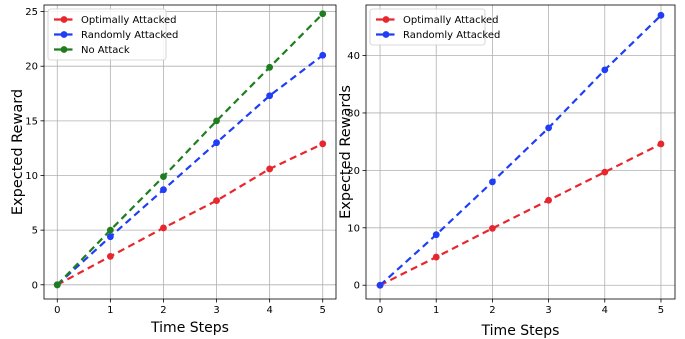  What do you see at coordinates (105, 50) in the screenshot?
I see `legend-label: No Attack` at bounding box center [105, 50].